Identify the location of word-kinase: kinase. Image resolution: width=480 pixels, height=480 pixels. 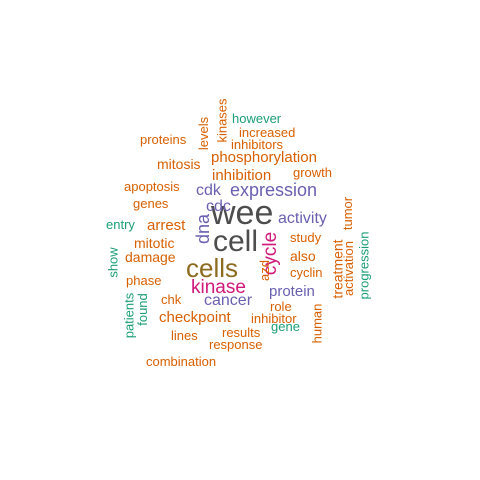
(218, 287).